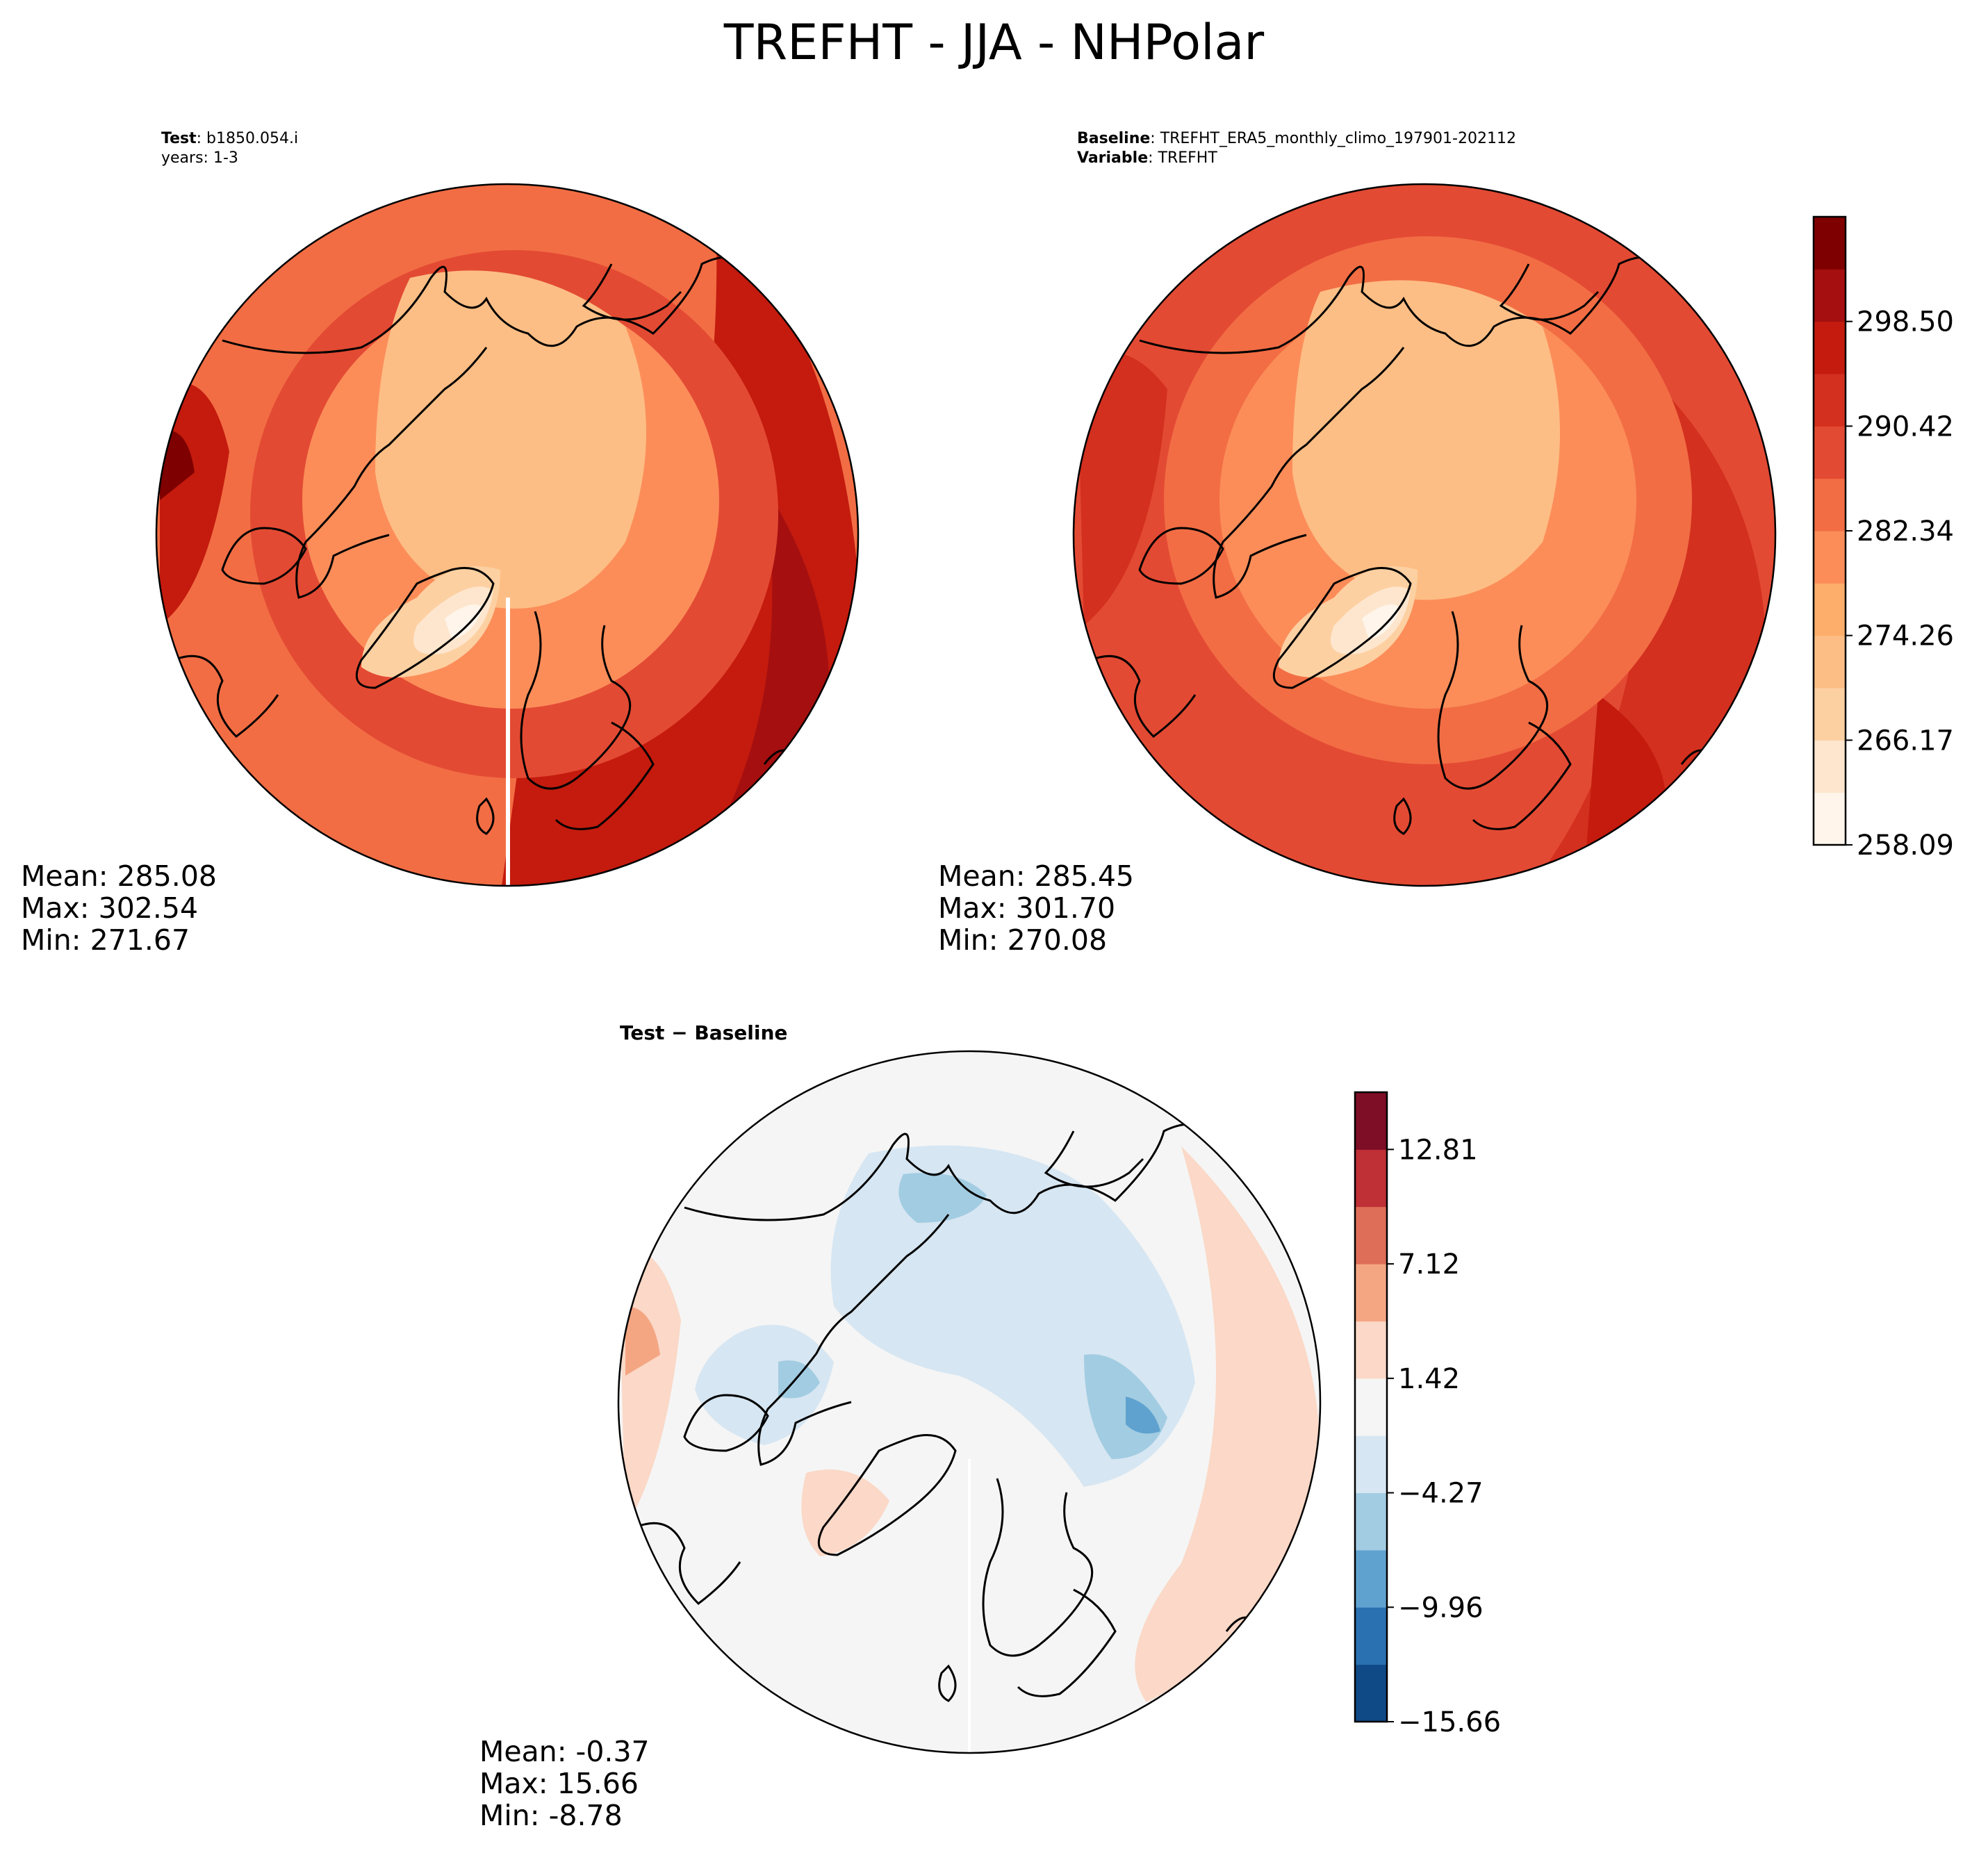  I want to click on test-stats: Mean: 285.08 Max: 302.54 Min: 271.67, so click(119, 908).